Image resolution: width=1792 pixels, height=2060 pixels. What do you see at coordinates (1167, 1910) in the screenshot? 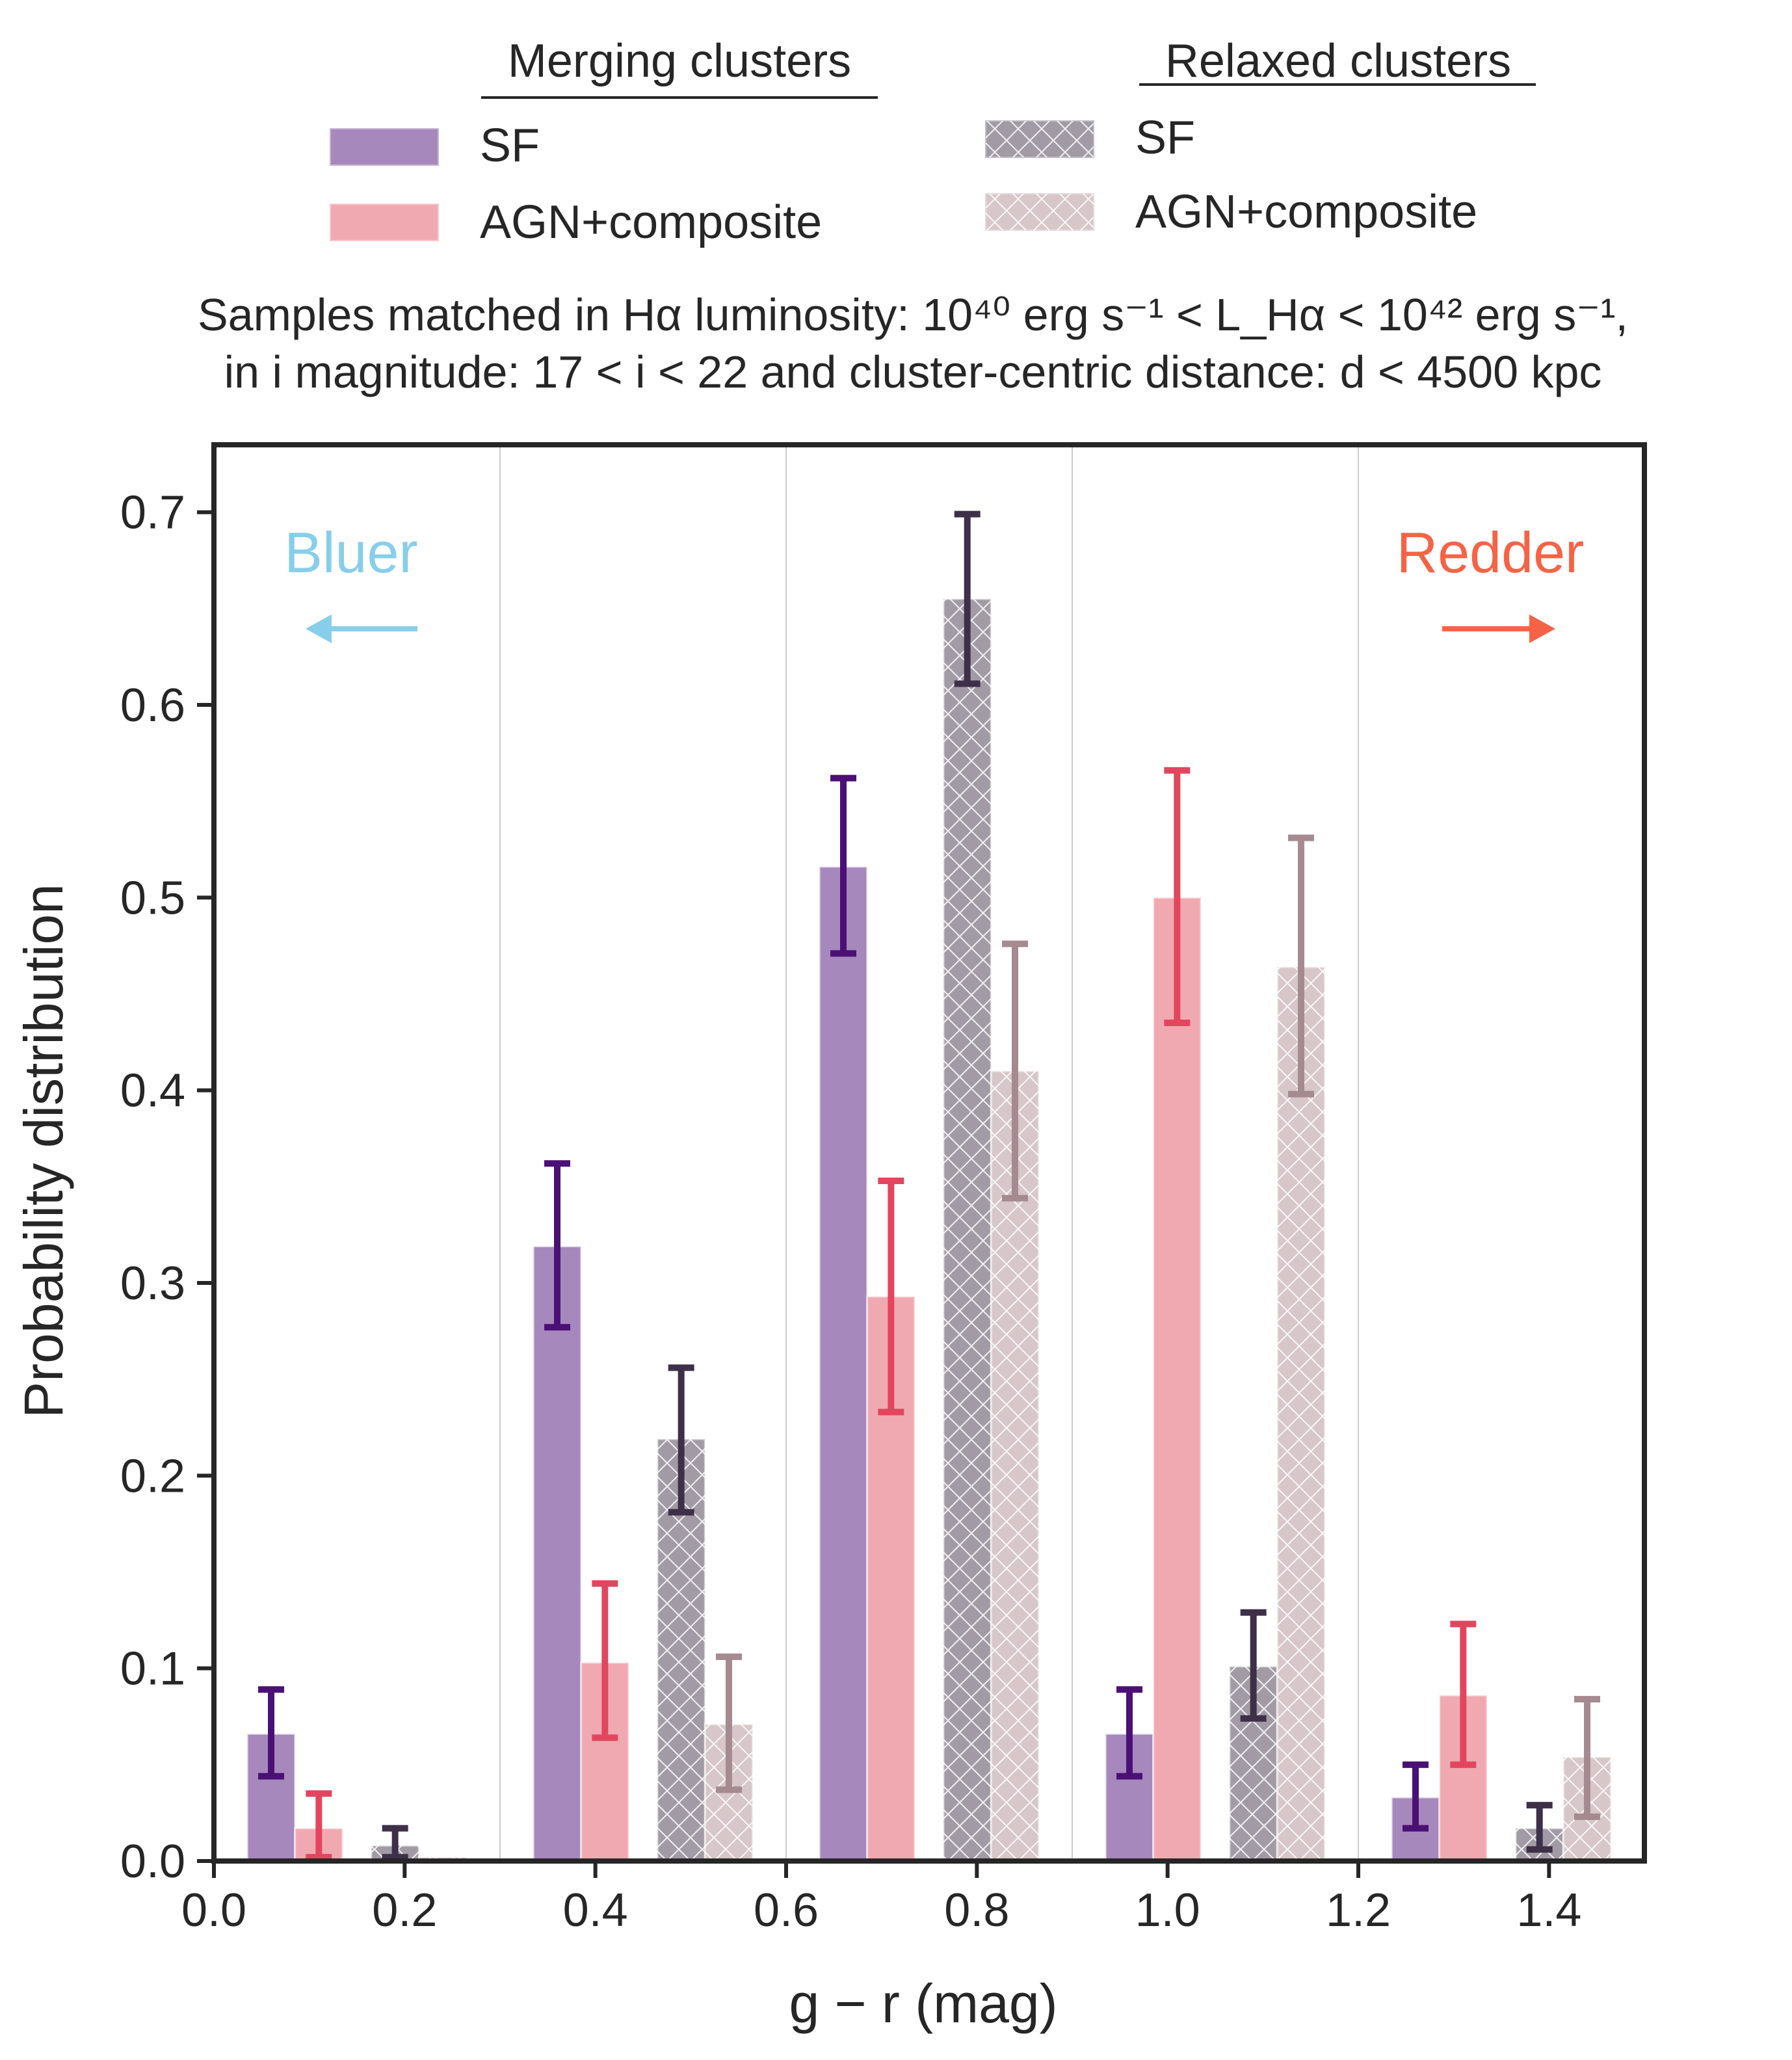
I see `x-tick-label-5: 1.0` at bounding box center [1167, 1910].